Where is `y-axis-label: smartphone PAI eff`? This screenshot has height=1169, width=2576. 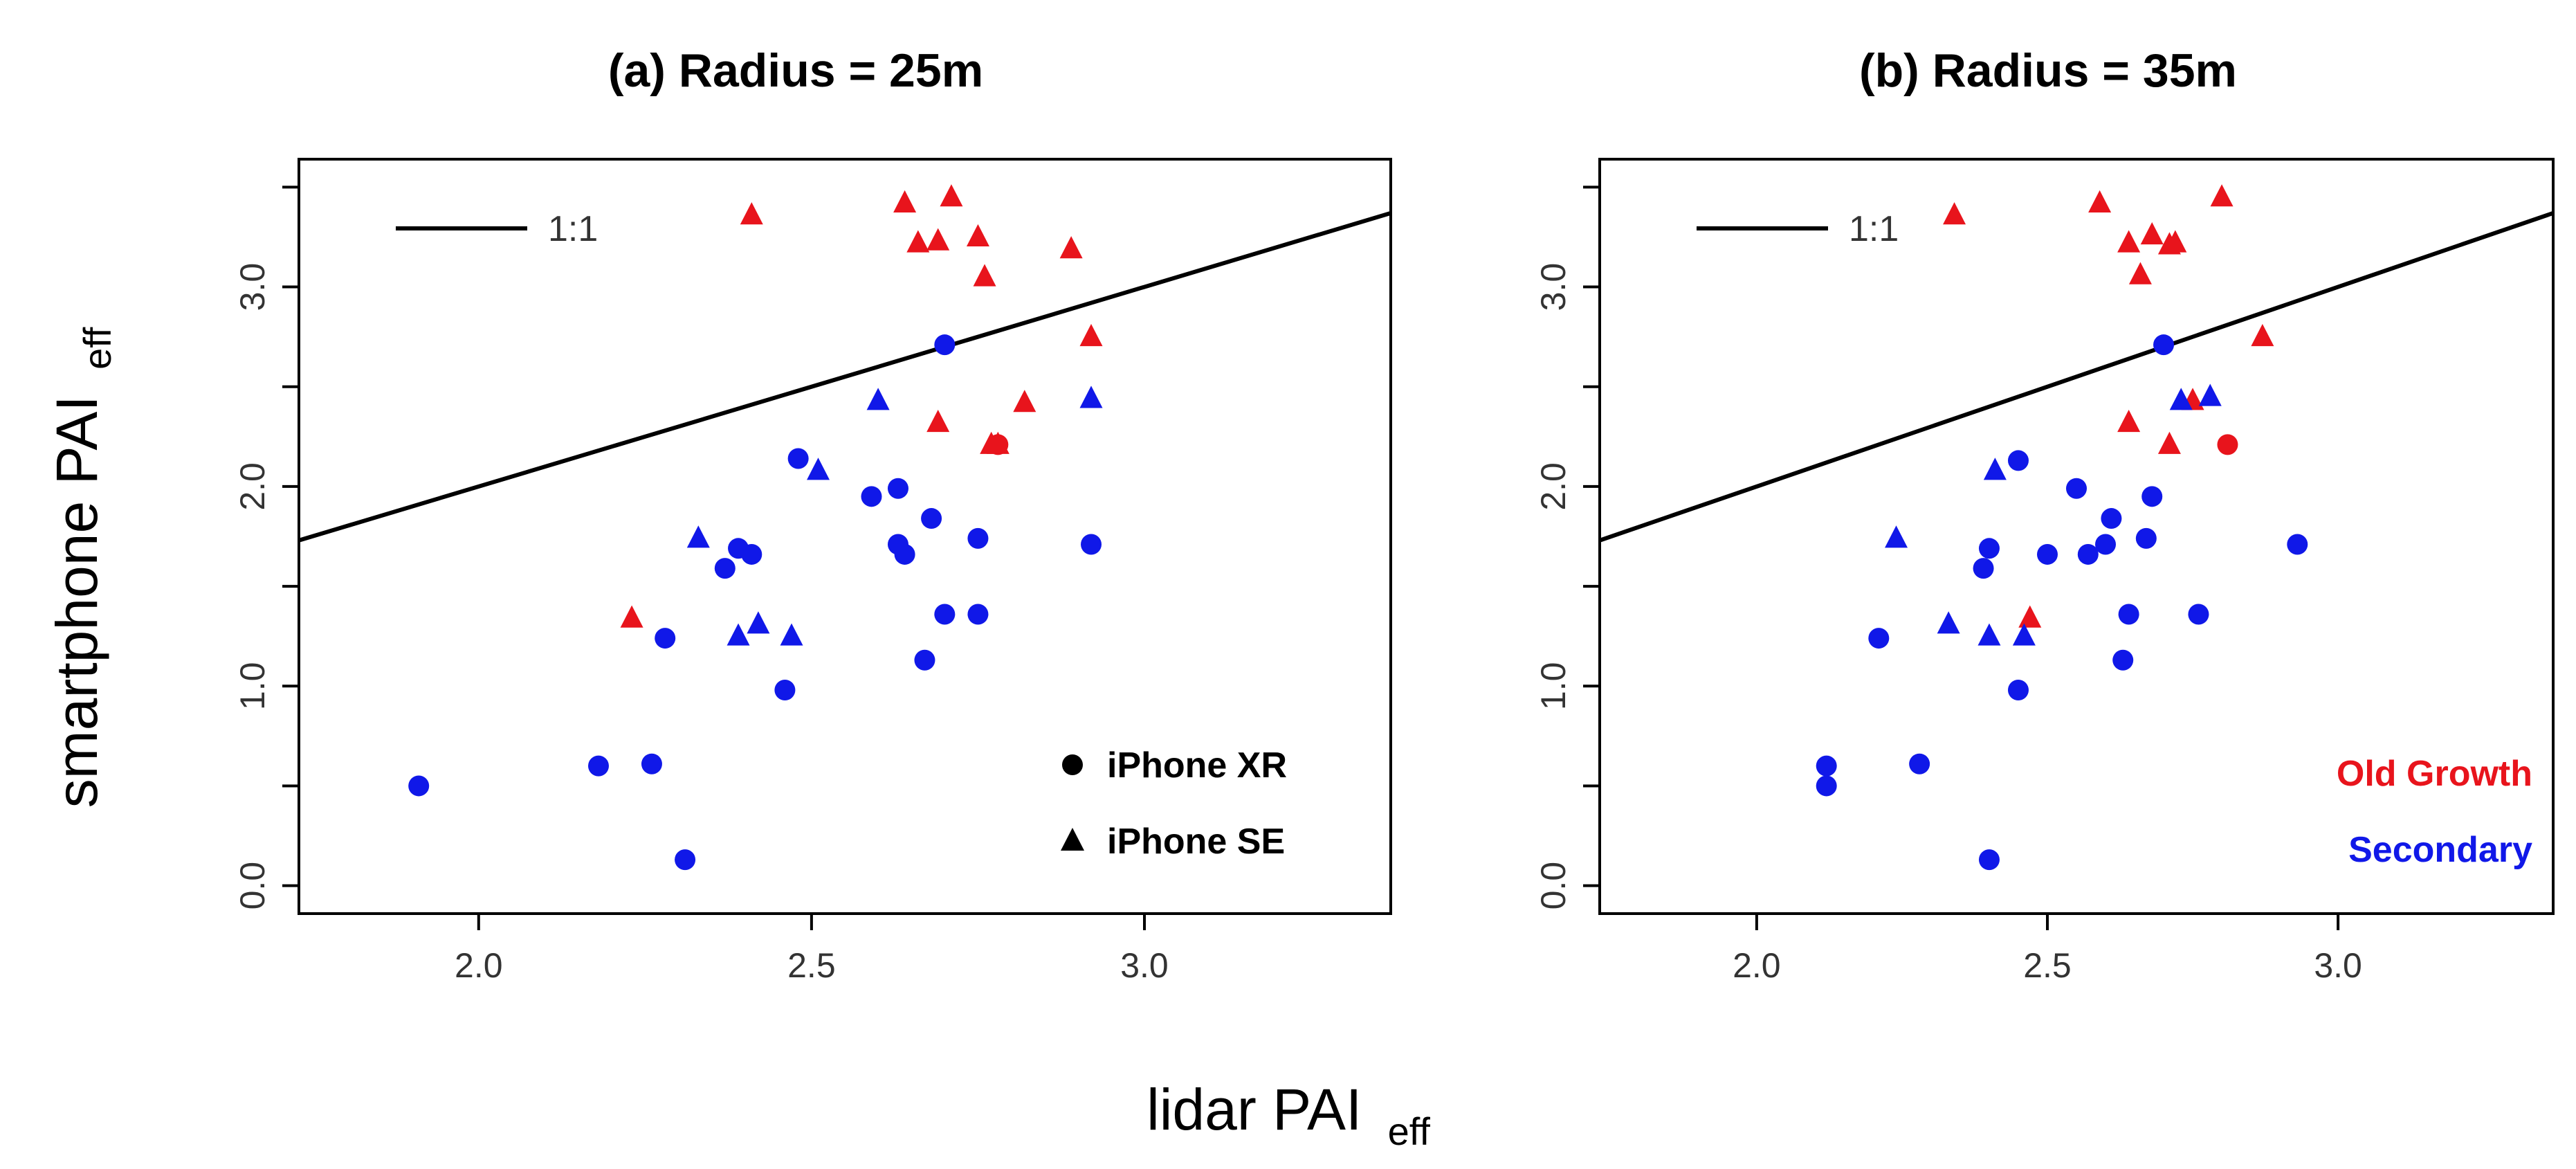
y-axis-label: smartphone PAI eff is located at coordinates (81, 567).